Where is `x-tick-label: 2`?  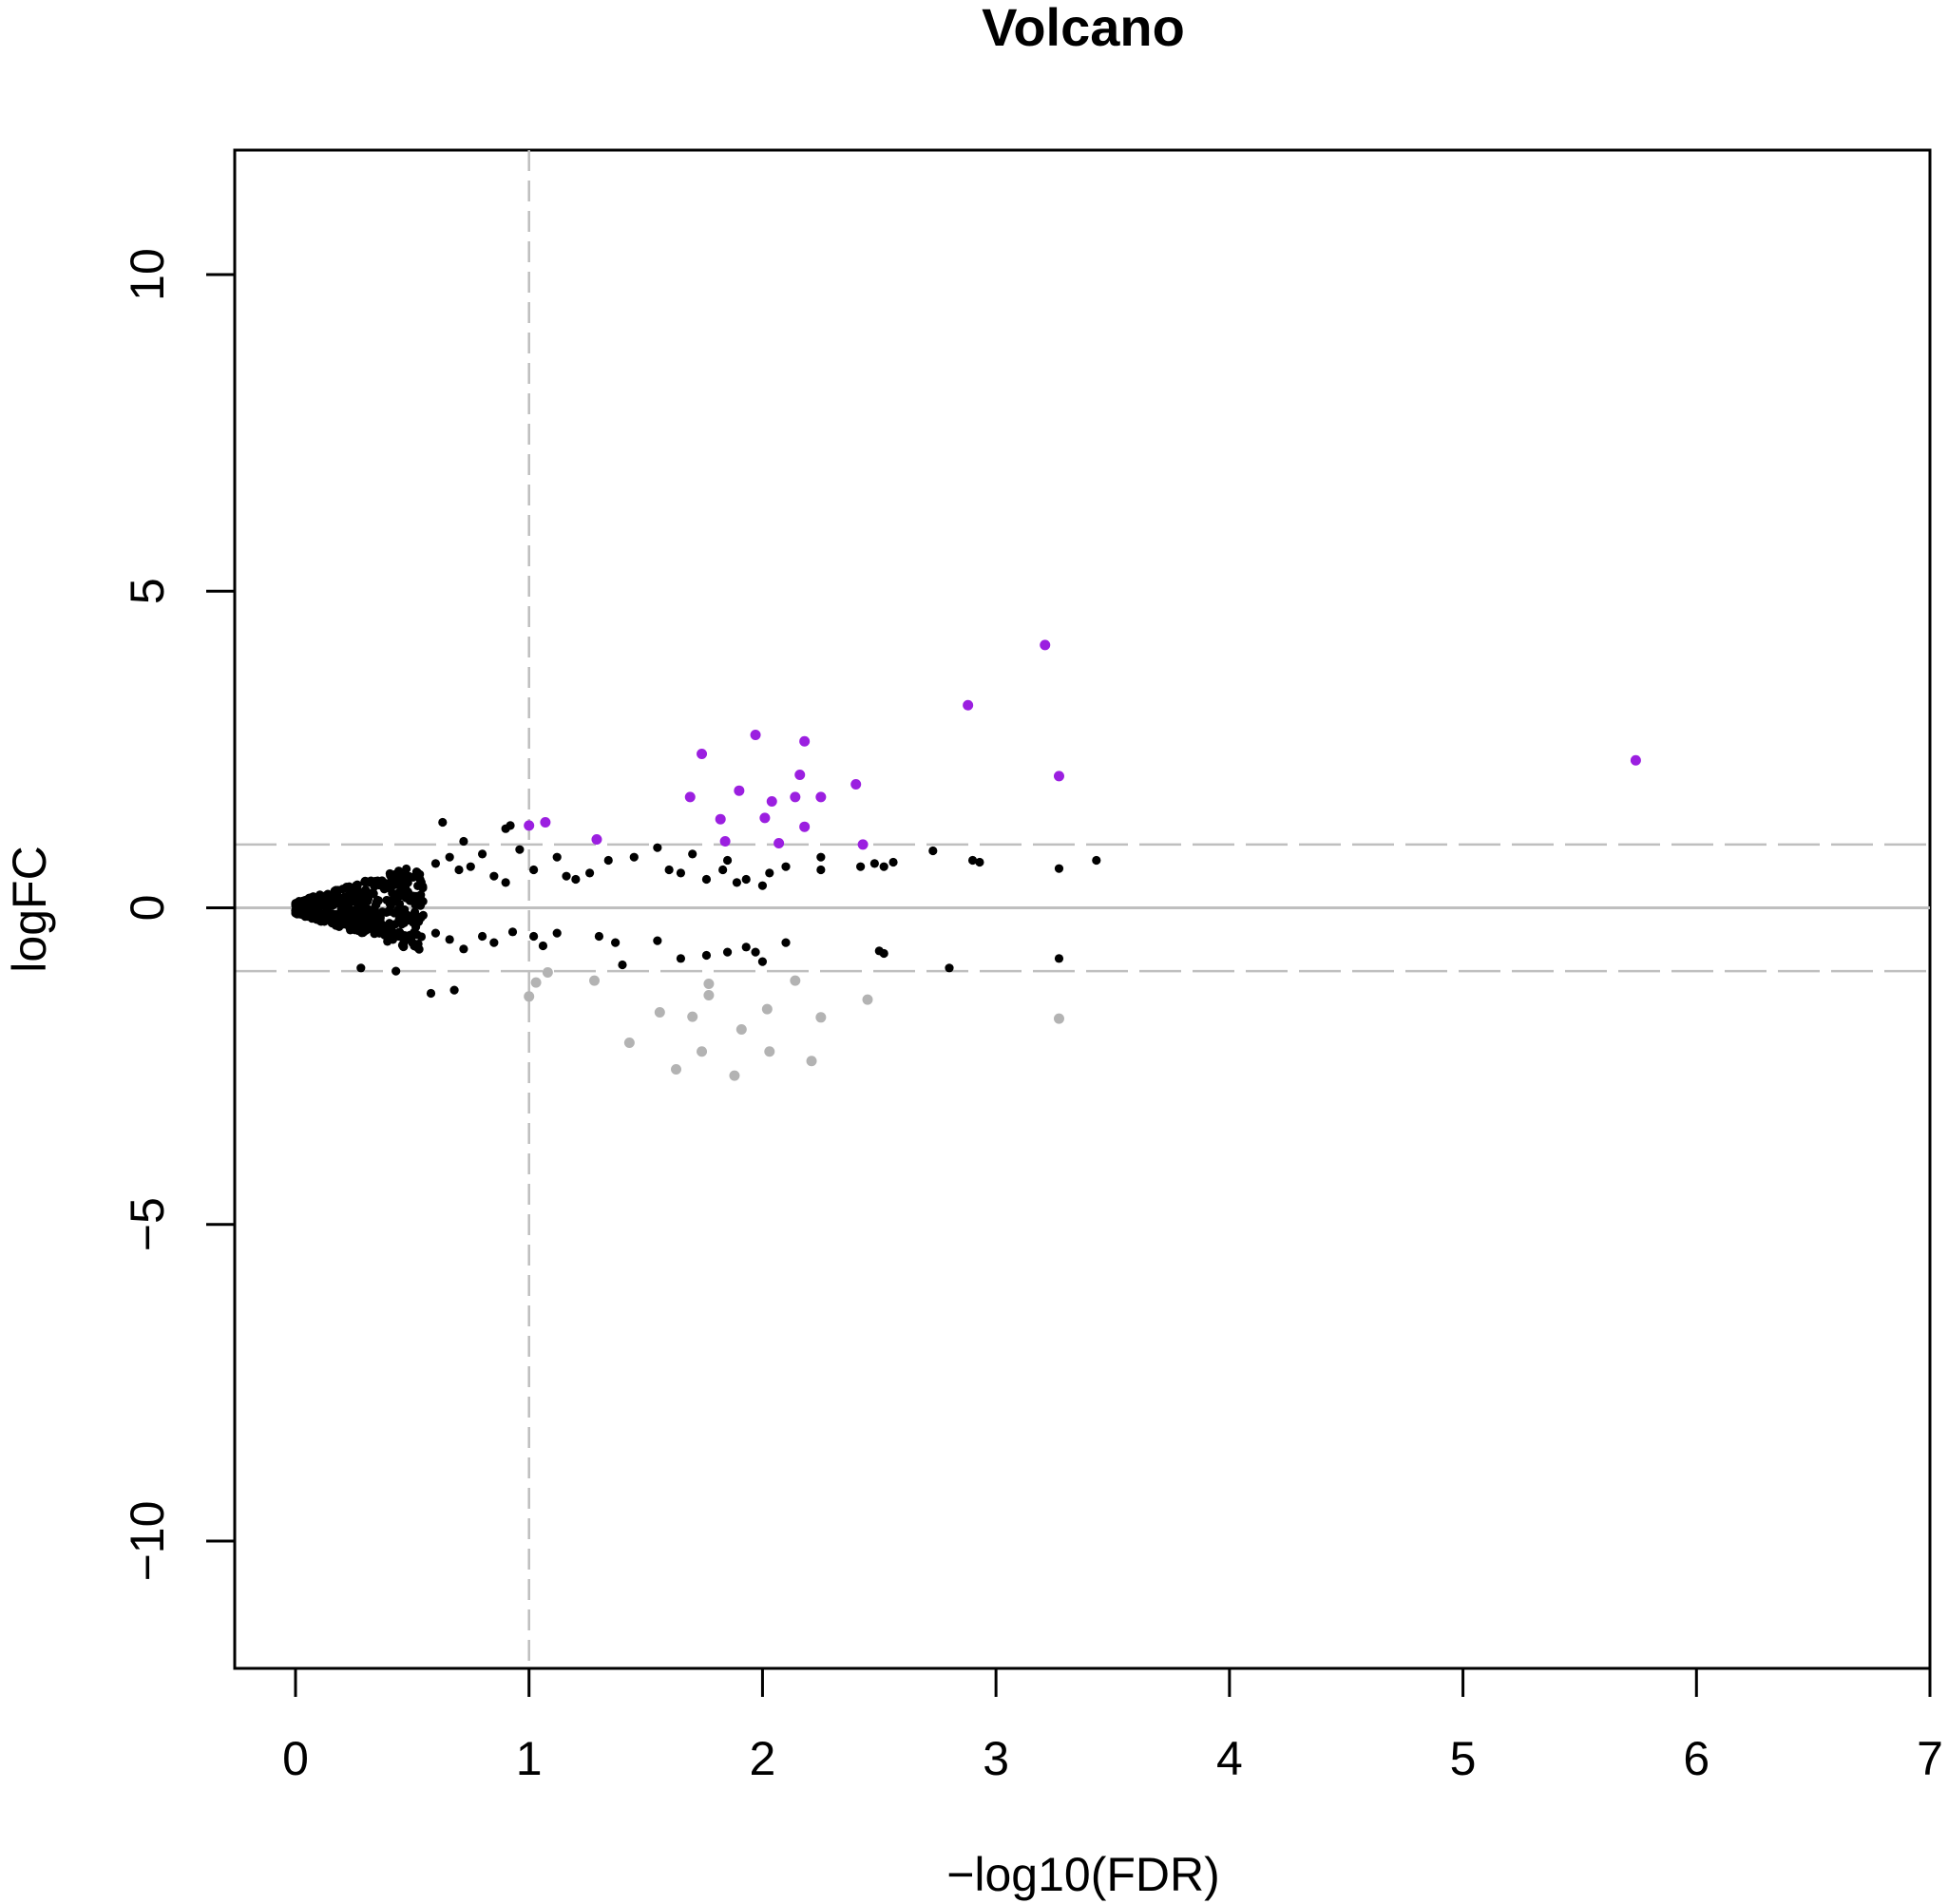 x-tick-label: 2 is located at coordinates (763, 1758).